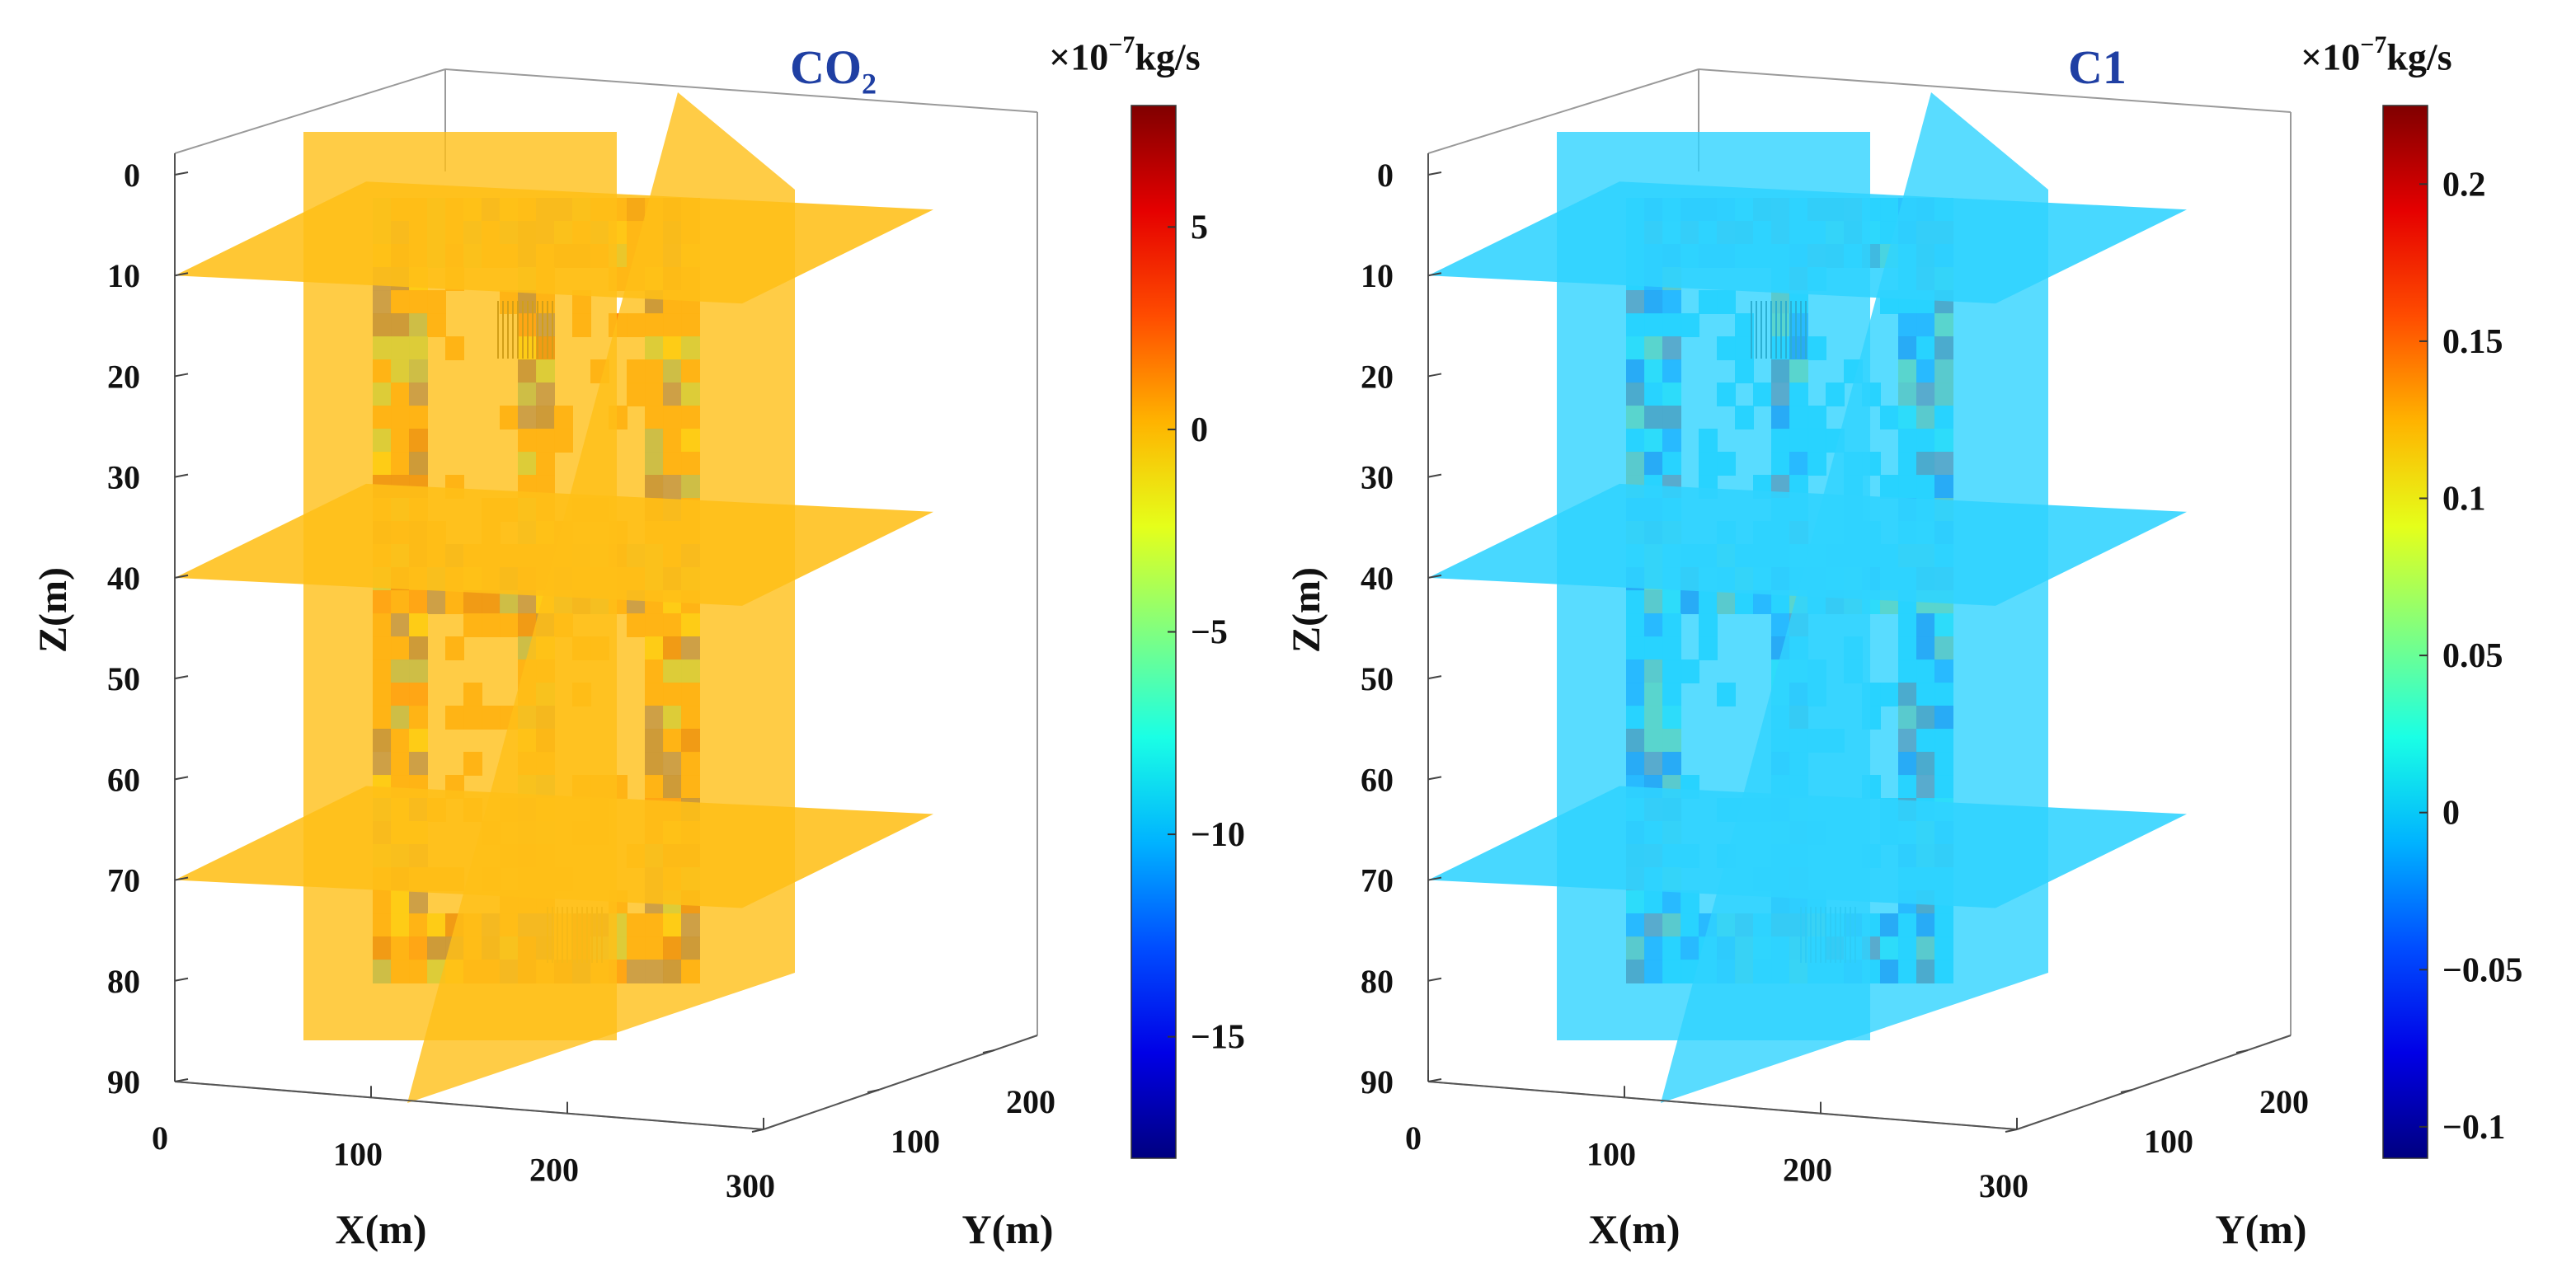 Image resolution: width=2576 pixels, height=1286 pixels. Describe the element at coordinates (2482, 970) in the screenshot. I see `colorbar-tick-label: −0.05` at that location.